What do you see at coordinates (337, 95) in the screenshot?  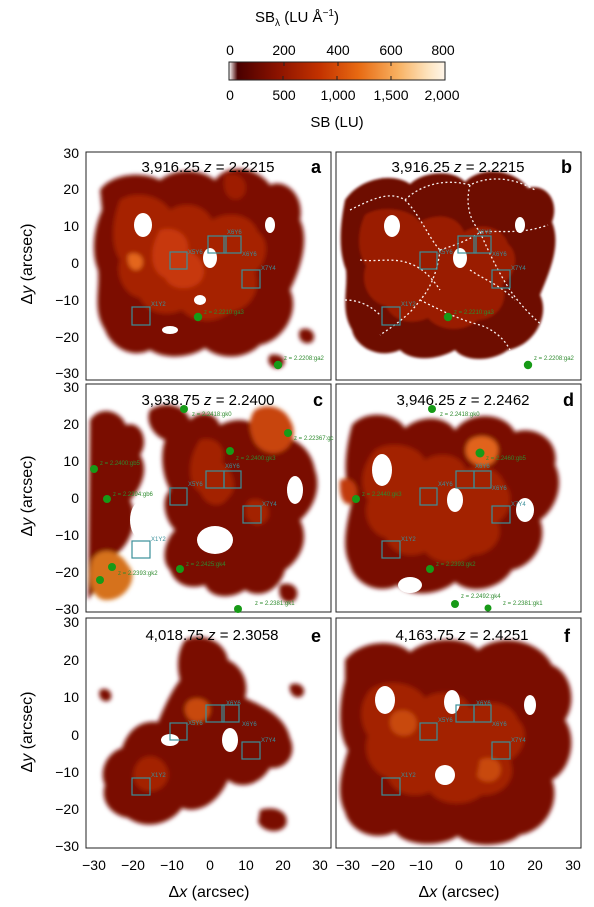 I see `colorbar-bottom-tick: 1,000` at bounding box center [337, 95].